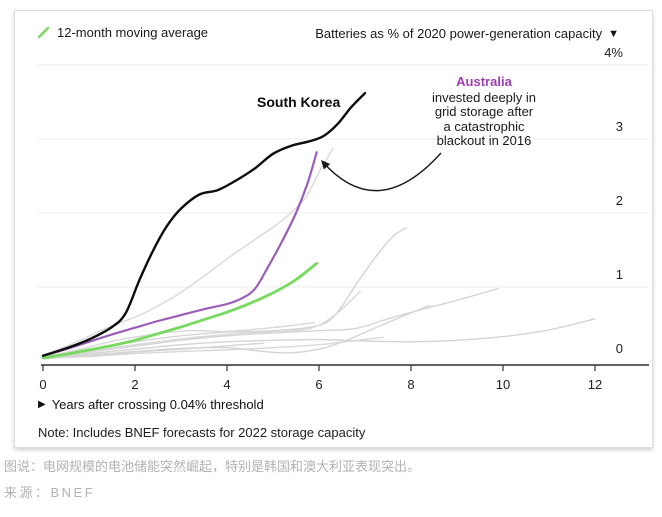 The image size is (662, 517). What do you see at coordinates (50, 492) in the screenshot?
I see `figure-source: 来源：BNEF` at bounding box center [50, 492].